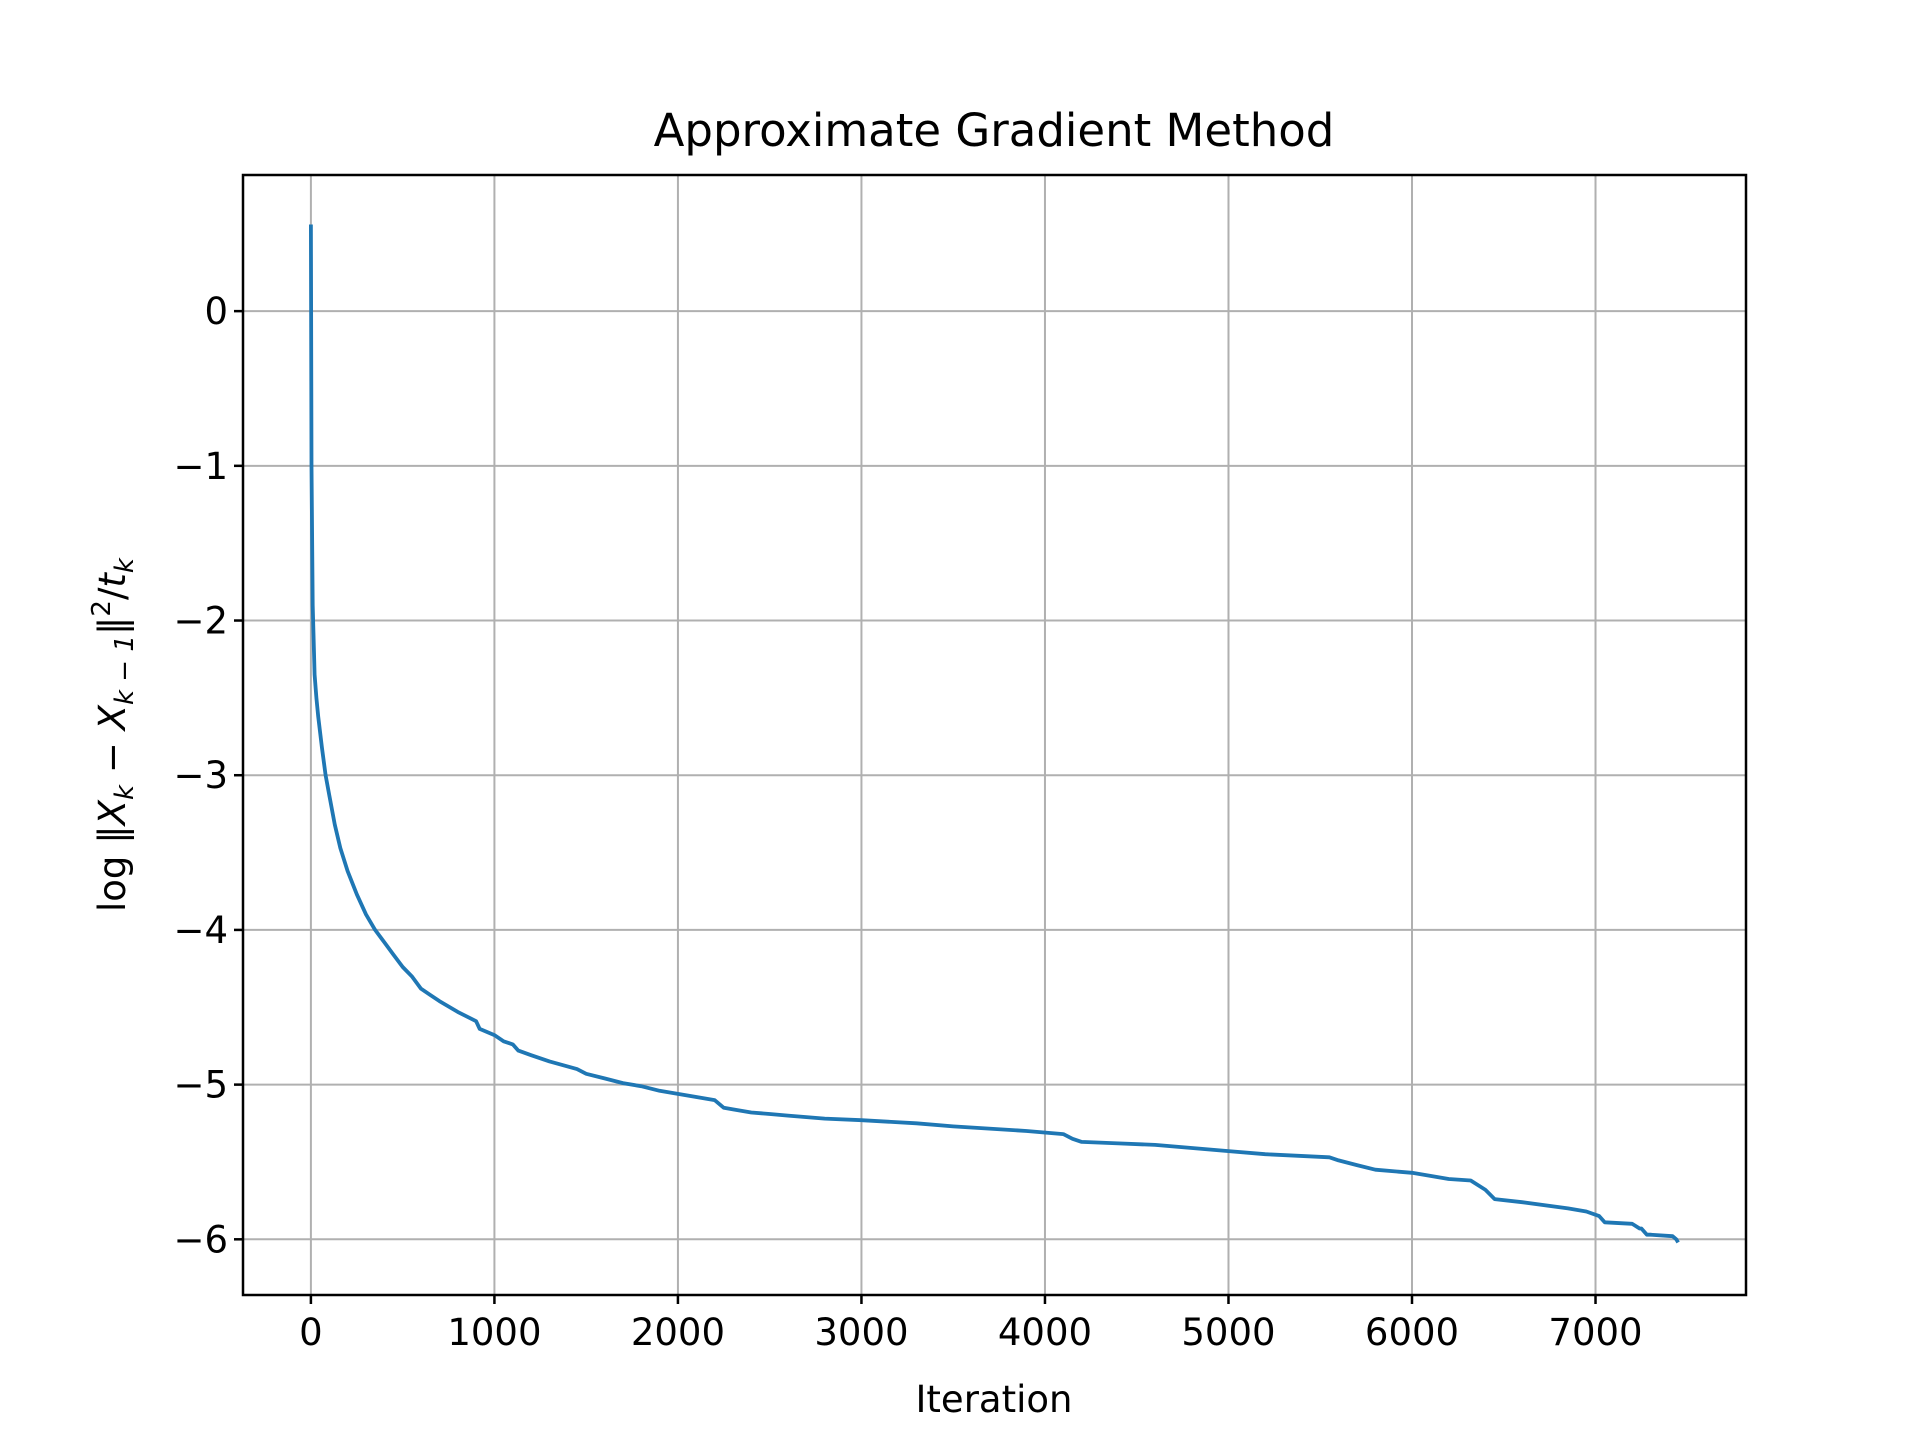 The height and width of the screenshot is (1440, 1920). Describe the element at coordinates (200, 1239) in the screenshot. I see `y-tick-label: −6` at that location.